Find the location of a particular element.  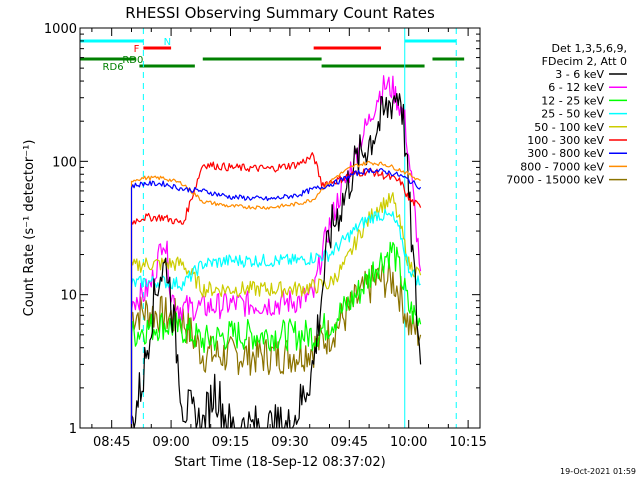

y-tick-label: 1 is located at coordinates (73, 429).